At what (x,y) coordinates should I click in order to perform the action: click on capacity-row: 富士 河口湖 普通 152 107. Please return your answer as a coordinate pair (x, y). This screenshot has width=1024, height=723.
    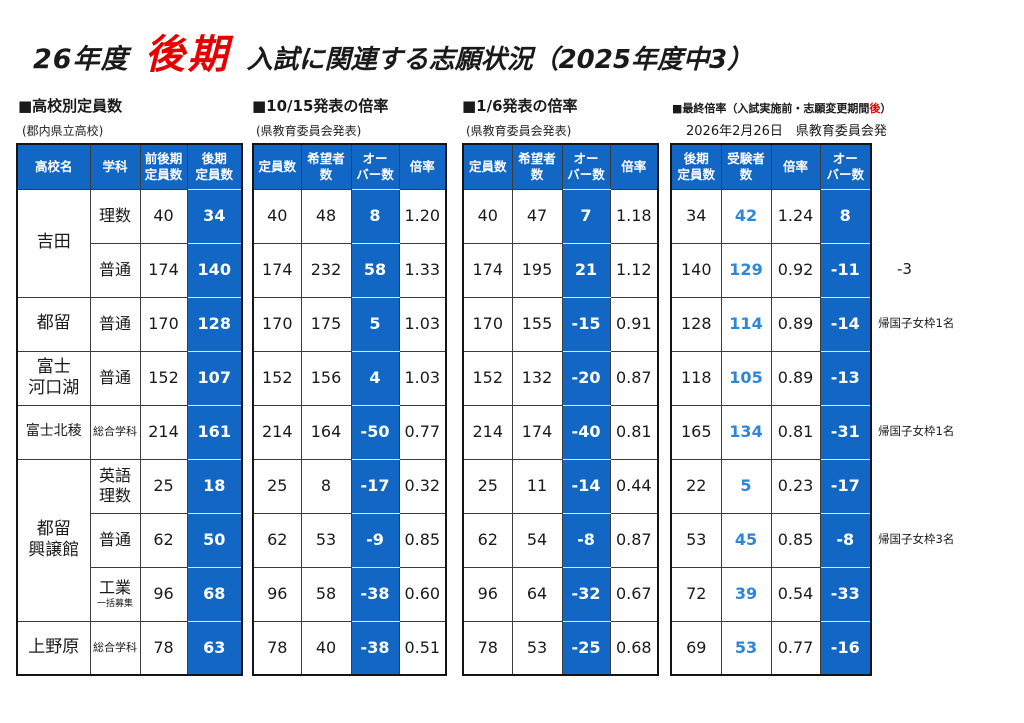
    Looking at the image, I should click on (129, 378).